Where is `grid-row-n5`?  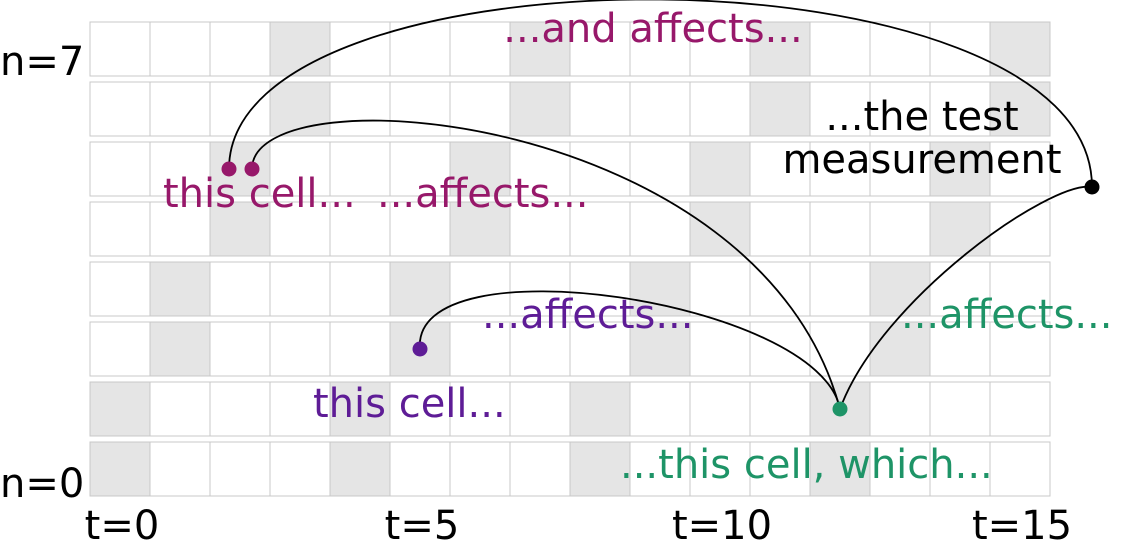 grid-row-n5 is located at coordinates (570, 169).